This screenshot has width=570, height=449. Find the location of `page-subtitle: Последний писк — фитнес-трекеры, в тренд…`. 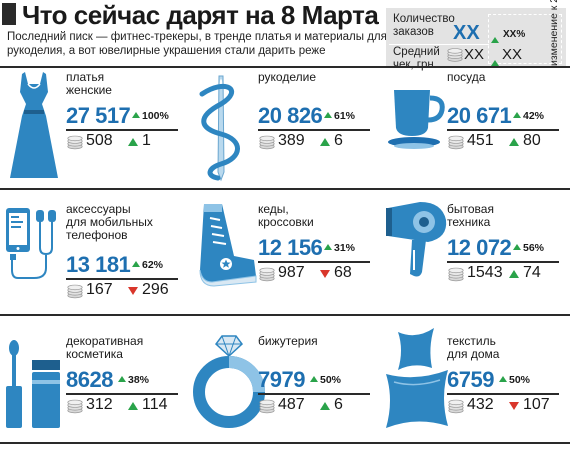

page-subtitle: Последний писк — фитнес-трекеры, в тренд… is located at coordinates (197, 44).